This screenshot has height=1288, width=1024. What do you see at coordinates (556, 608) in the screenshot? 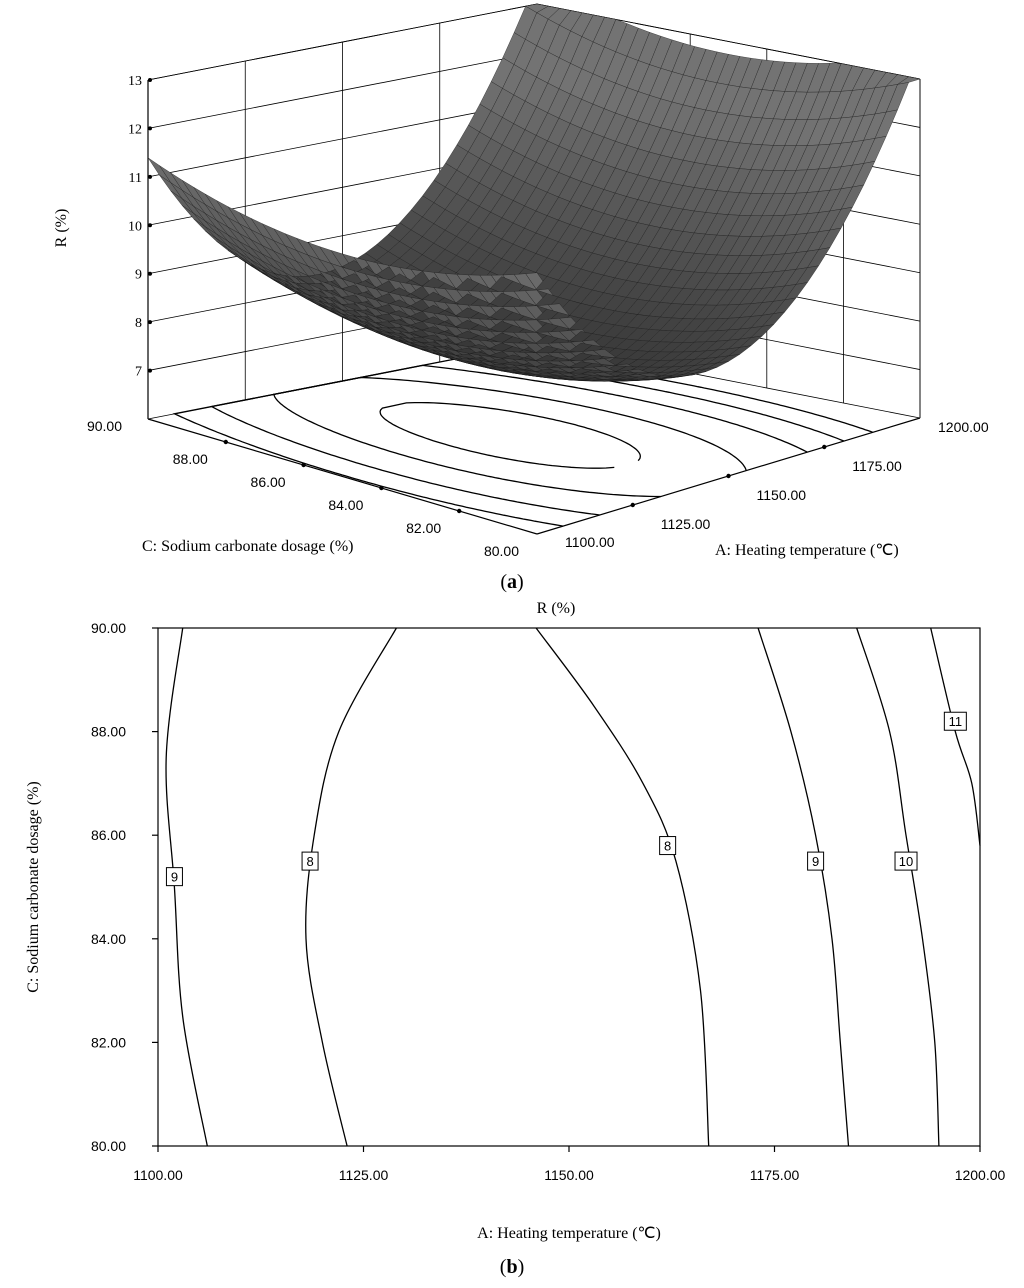
I see `contour-title: R (%)` at bounding box center [556, 608].